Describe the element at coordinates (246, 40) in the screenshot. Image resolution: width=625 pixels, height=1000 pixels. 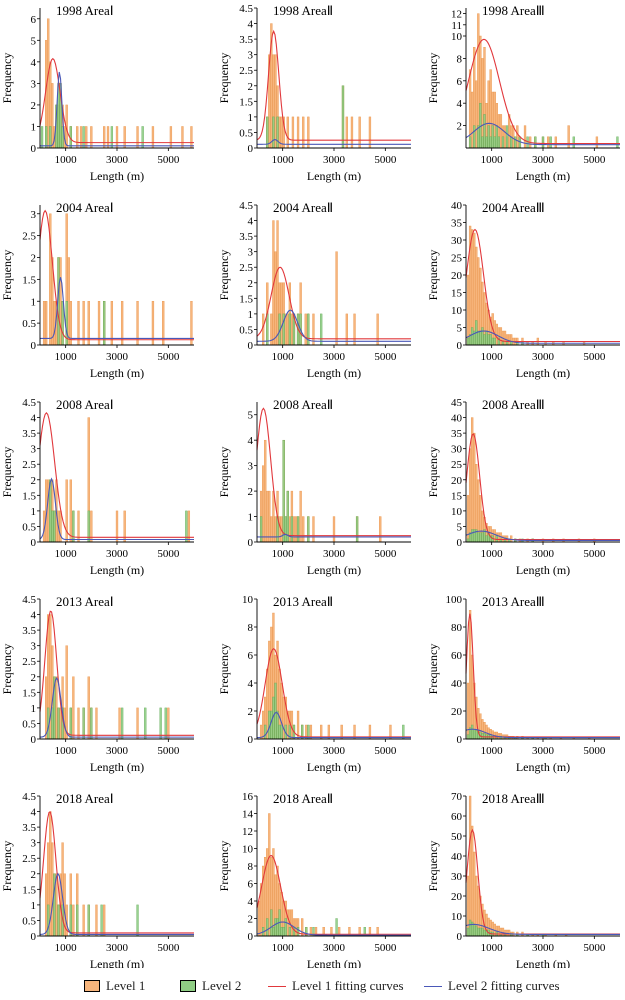
I see `y-tick-label: 3.5` at that location.